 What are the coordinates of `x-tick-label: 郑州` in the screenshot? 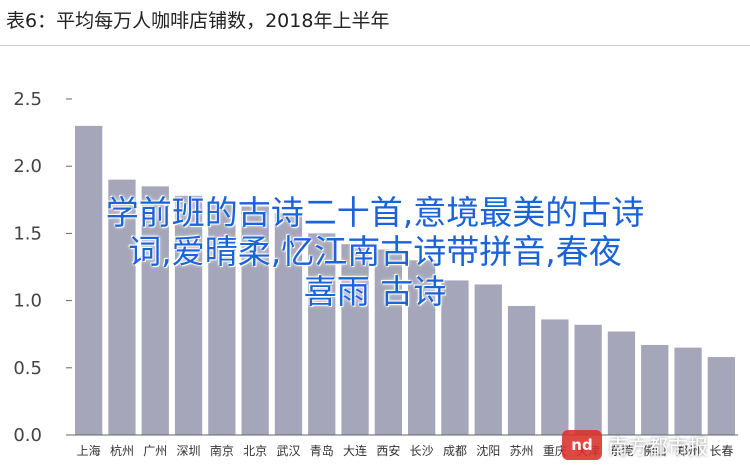 It's located at (688, 450).